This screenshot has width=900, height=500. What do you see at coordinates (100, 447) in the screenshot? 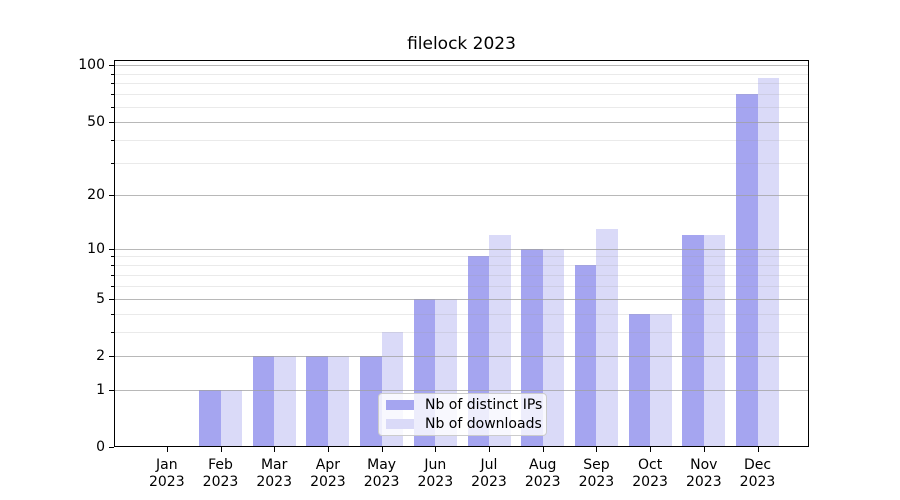
I see `y-tick-label: 0` at bounding box center [100, 447].